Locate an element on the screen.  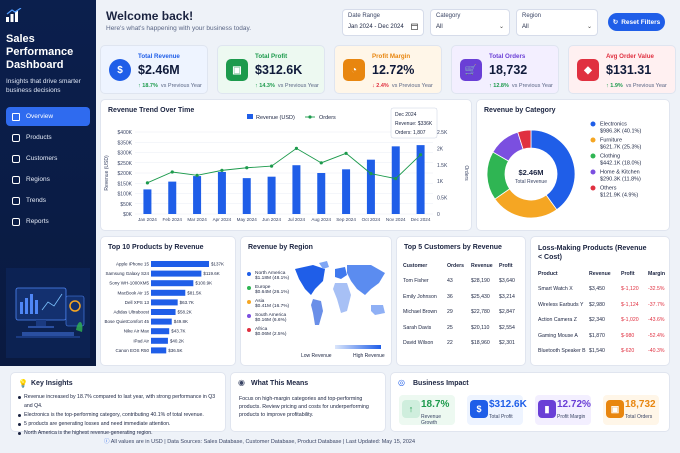
table-cell: $2,847 is located at coordinates (507, 312).